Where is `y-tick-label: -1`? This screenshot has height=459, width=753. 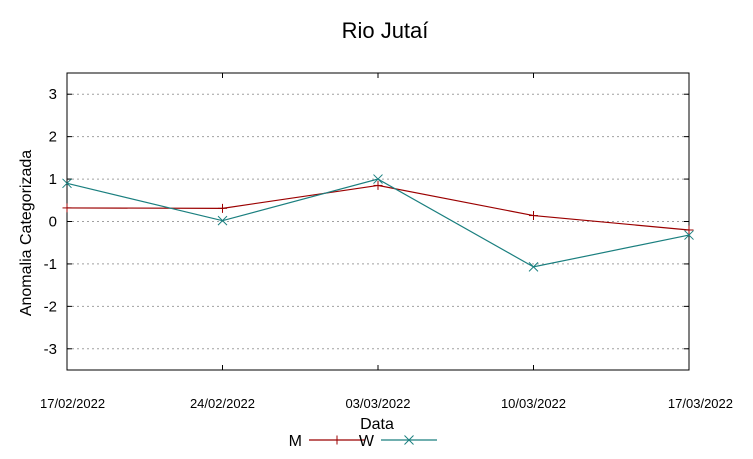 y-tick-label: -1 is located at coordinates (50, 264).